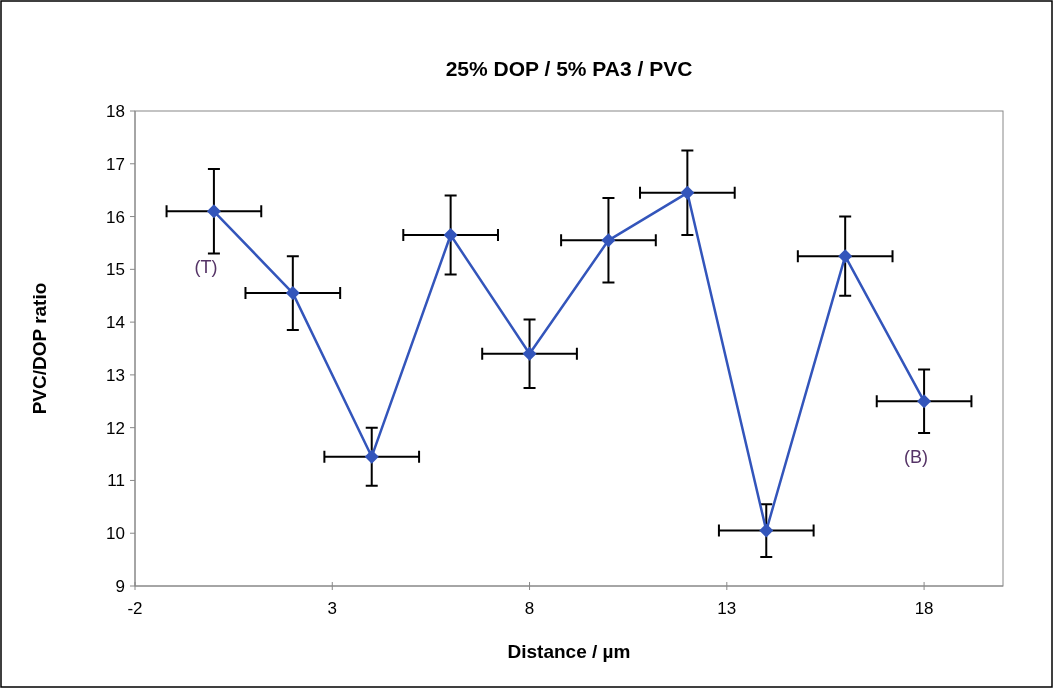 The height and width of the screenshot is (688, 1053). What do you see at coordinates (120, 586) in the screenshot?
I see `y-tick-label: 9` at bounding box center [120, 586].